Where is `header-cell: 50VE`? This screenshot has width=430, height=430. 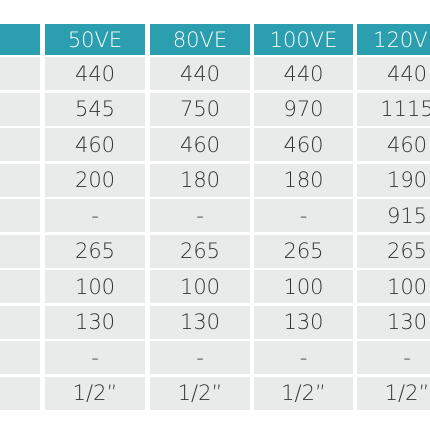 header-cell: 50VE is located at coordinates (95, 39).